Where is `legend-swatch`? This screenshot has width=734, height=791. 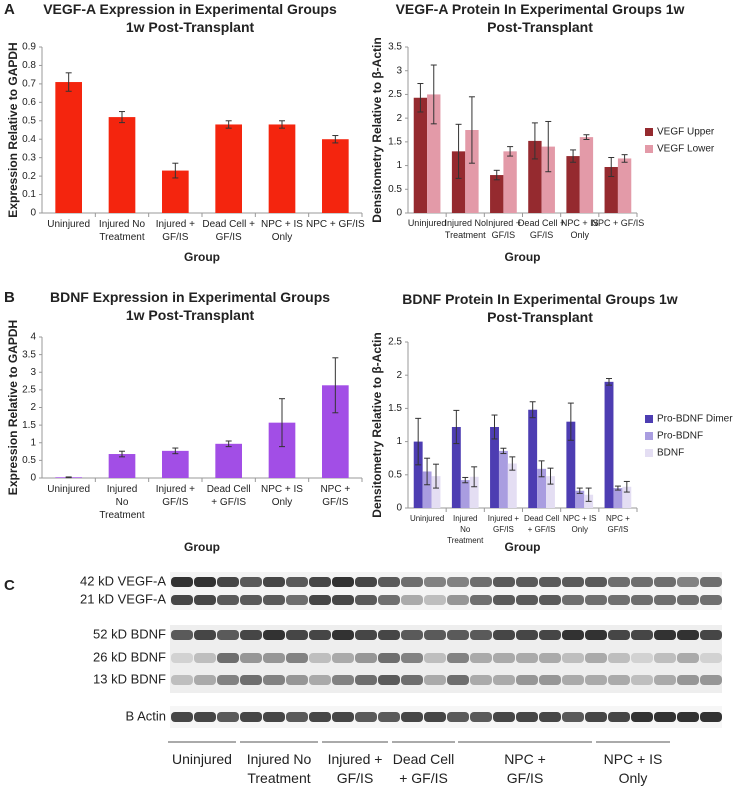 legend-swatch is located at coordinates (649, 419).